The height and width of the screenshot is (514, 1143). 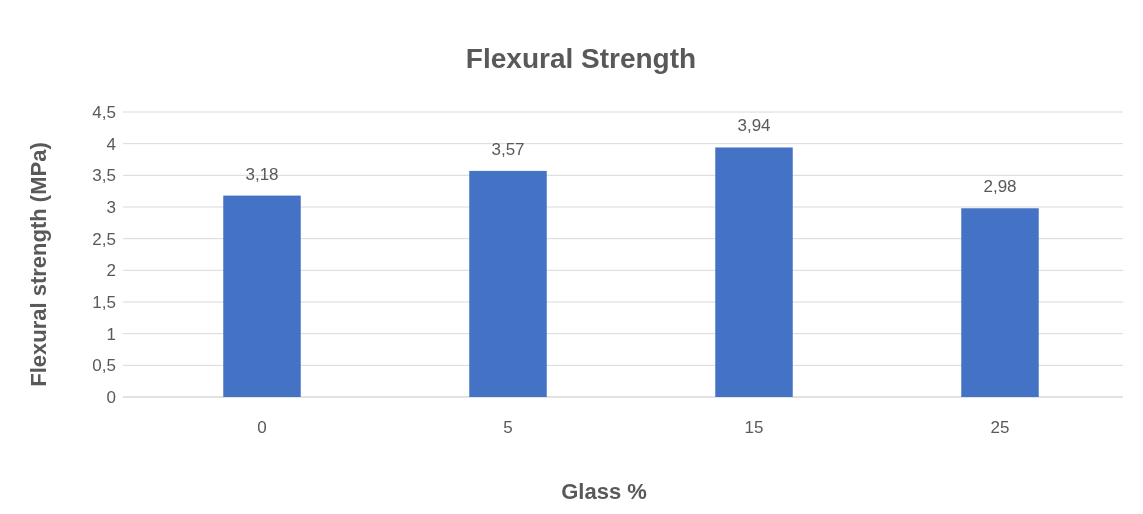 What do you see at coordinates (104, 239) in the screenshot?
I see `y-tick-label: 2,5` at bounding box center [104, 239].